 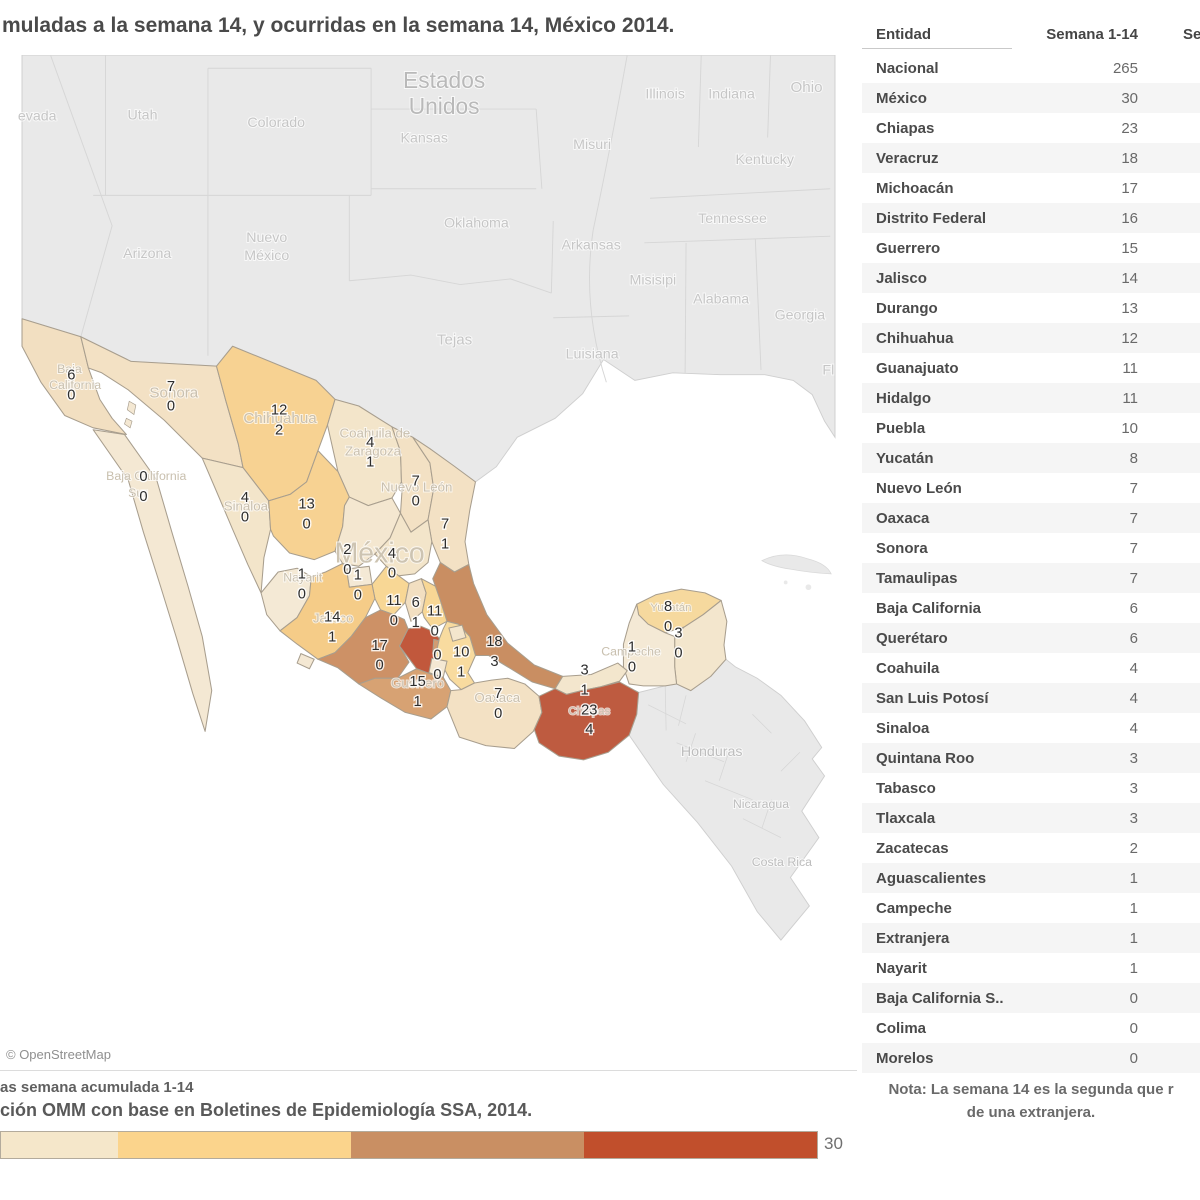 I want to click on table-row: Yucatán 8, so click(x=1031, y=458).